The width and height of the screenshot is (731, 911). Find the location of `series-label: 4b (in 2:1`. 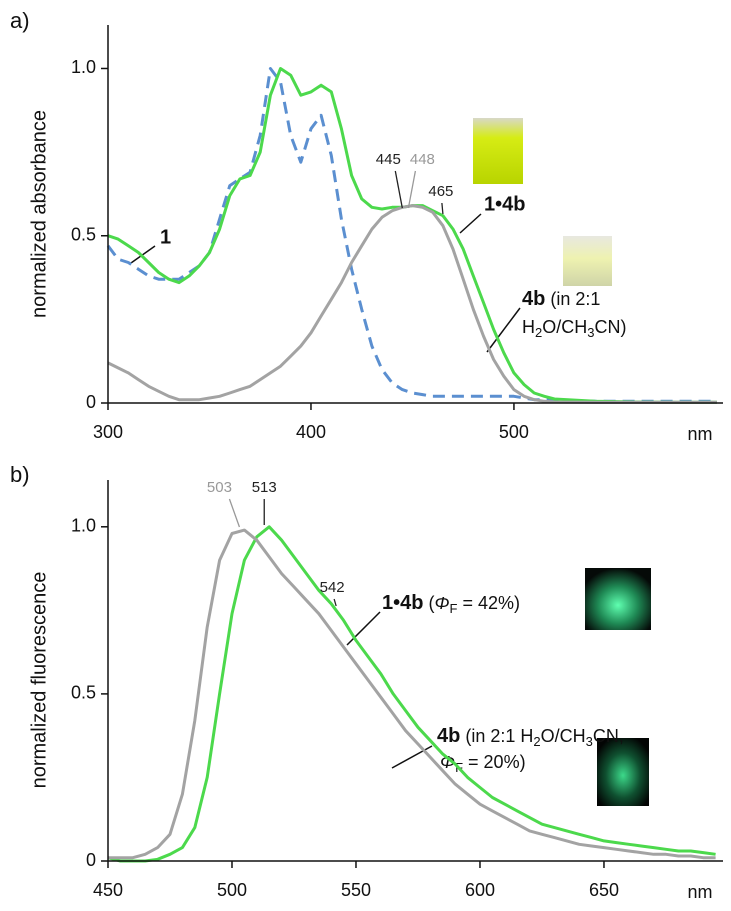

series-label: 4b (in 2:1 is located at coordinates (561, 299).